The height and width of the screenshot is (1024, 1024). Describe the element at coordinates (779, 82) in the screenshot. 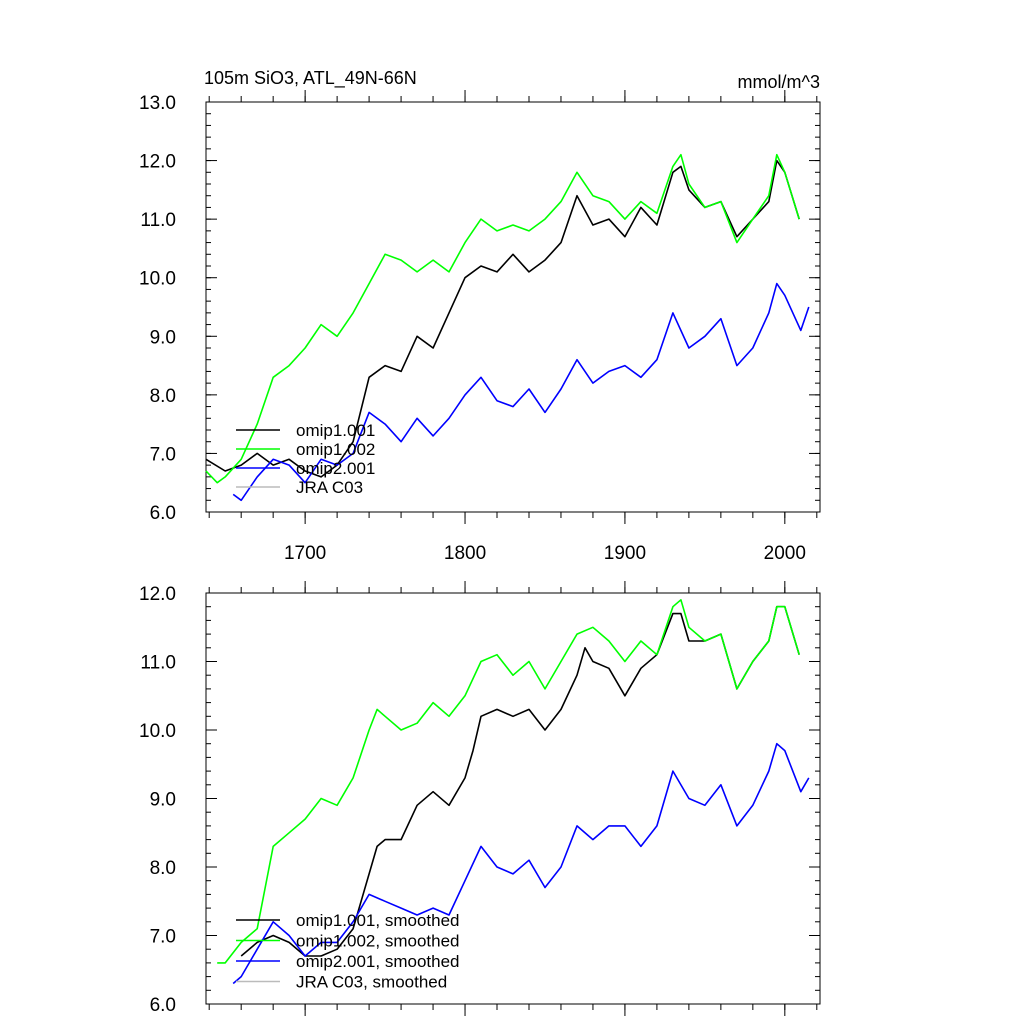

I see `units-label: mmol/m^3` at that location.